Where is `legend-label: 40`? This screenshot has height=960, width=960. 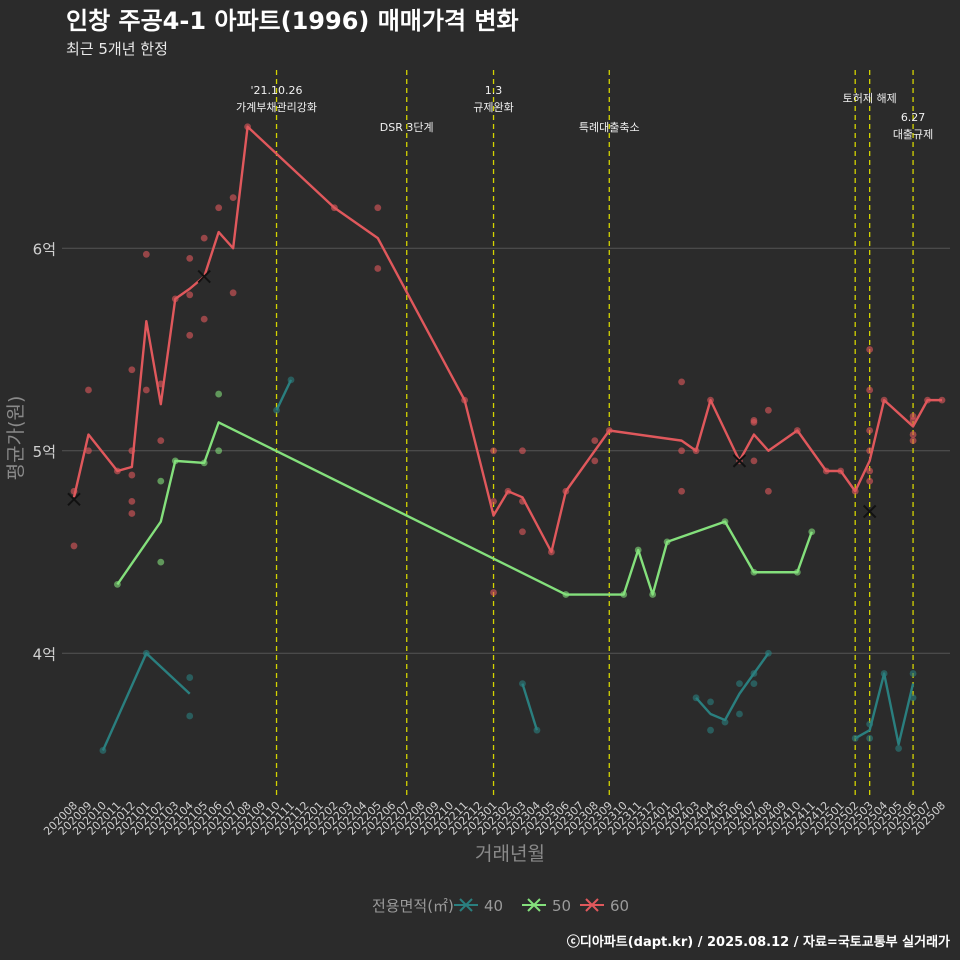
legend-label: 40 is located at coordinates (493, 906).